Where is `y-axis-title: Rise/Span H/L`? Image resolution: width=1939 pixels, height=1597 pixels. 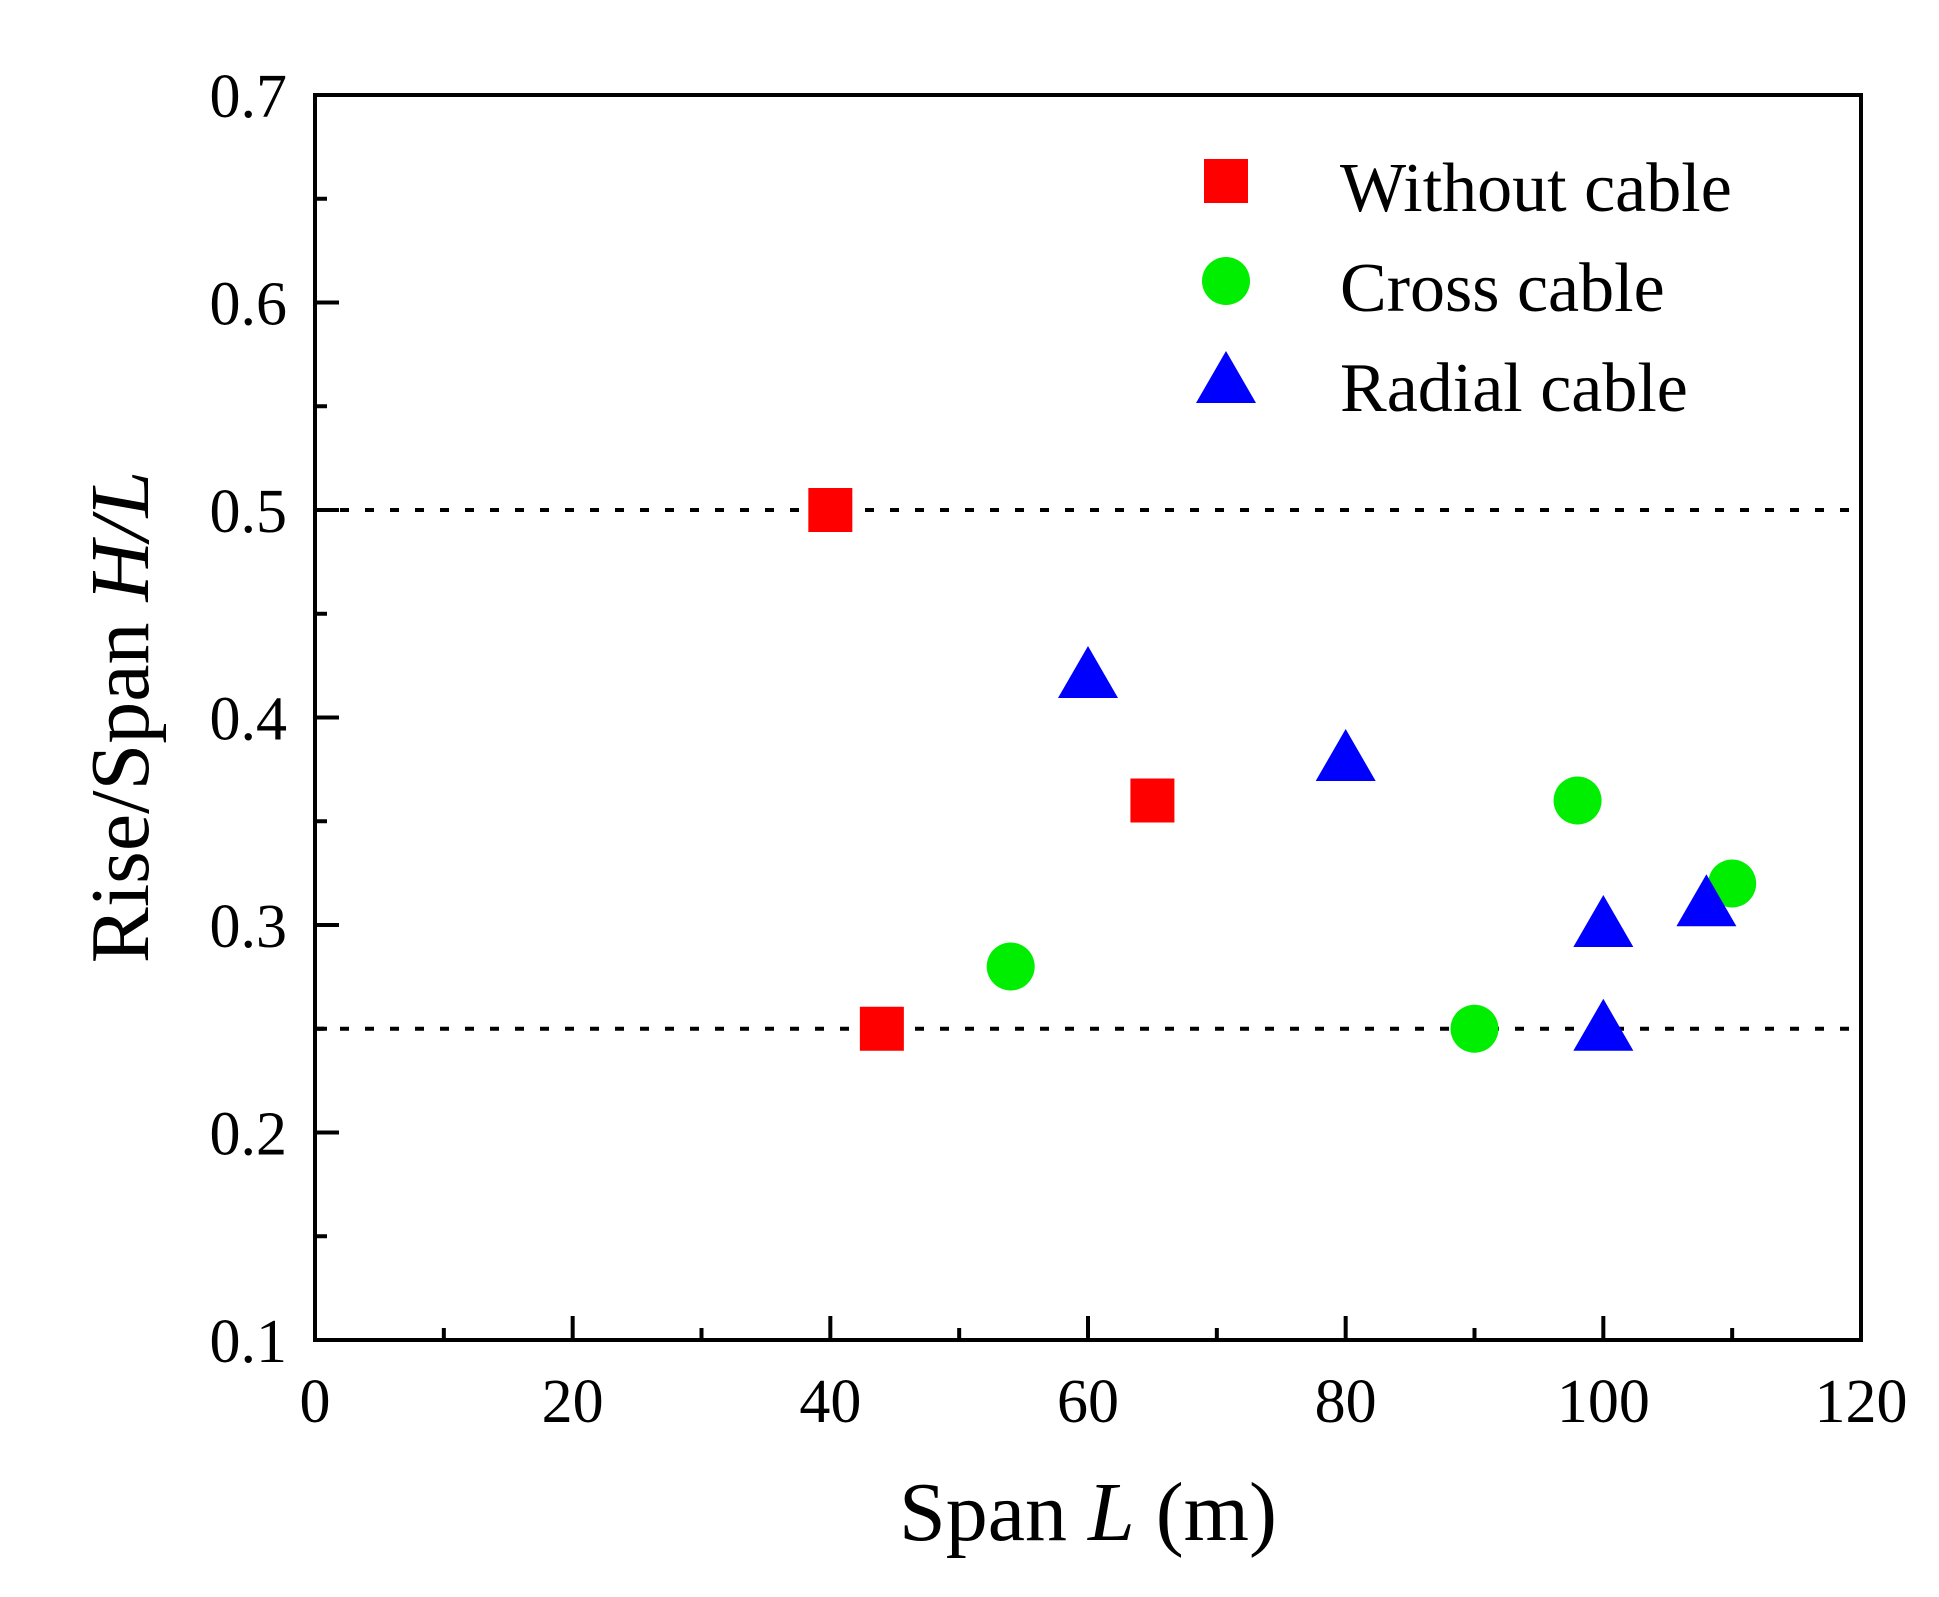
y-axis-title: Rise/Span H/L is located at coordinates (120, 717).